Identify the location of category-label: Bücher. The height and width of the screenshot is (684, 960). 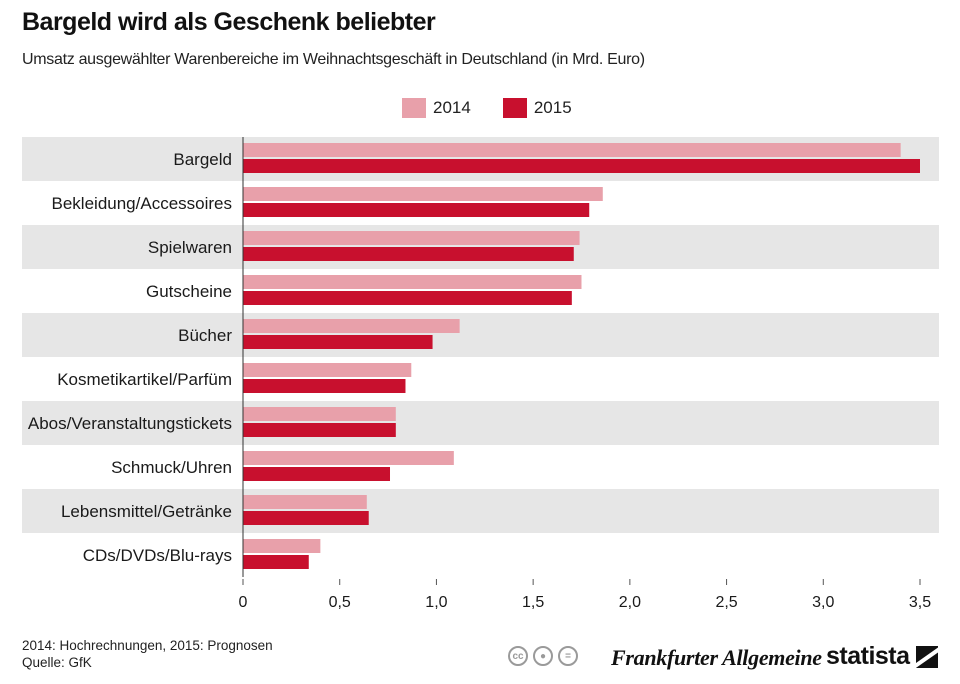
(205, 335).